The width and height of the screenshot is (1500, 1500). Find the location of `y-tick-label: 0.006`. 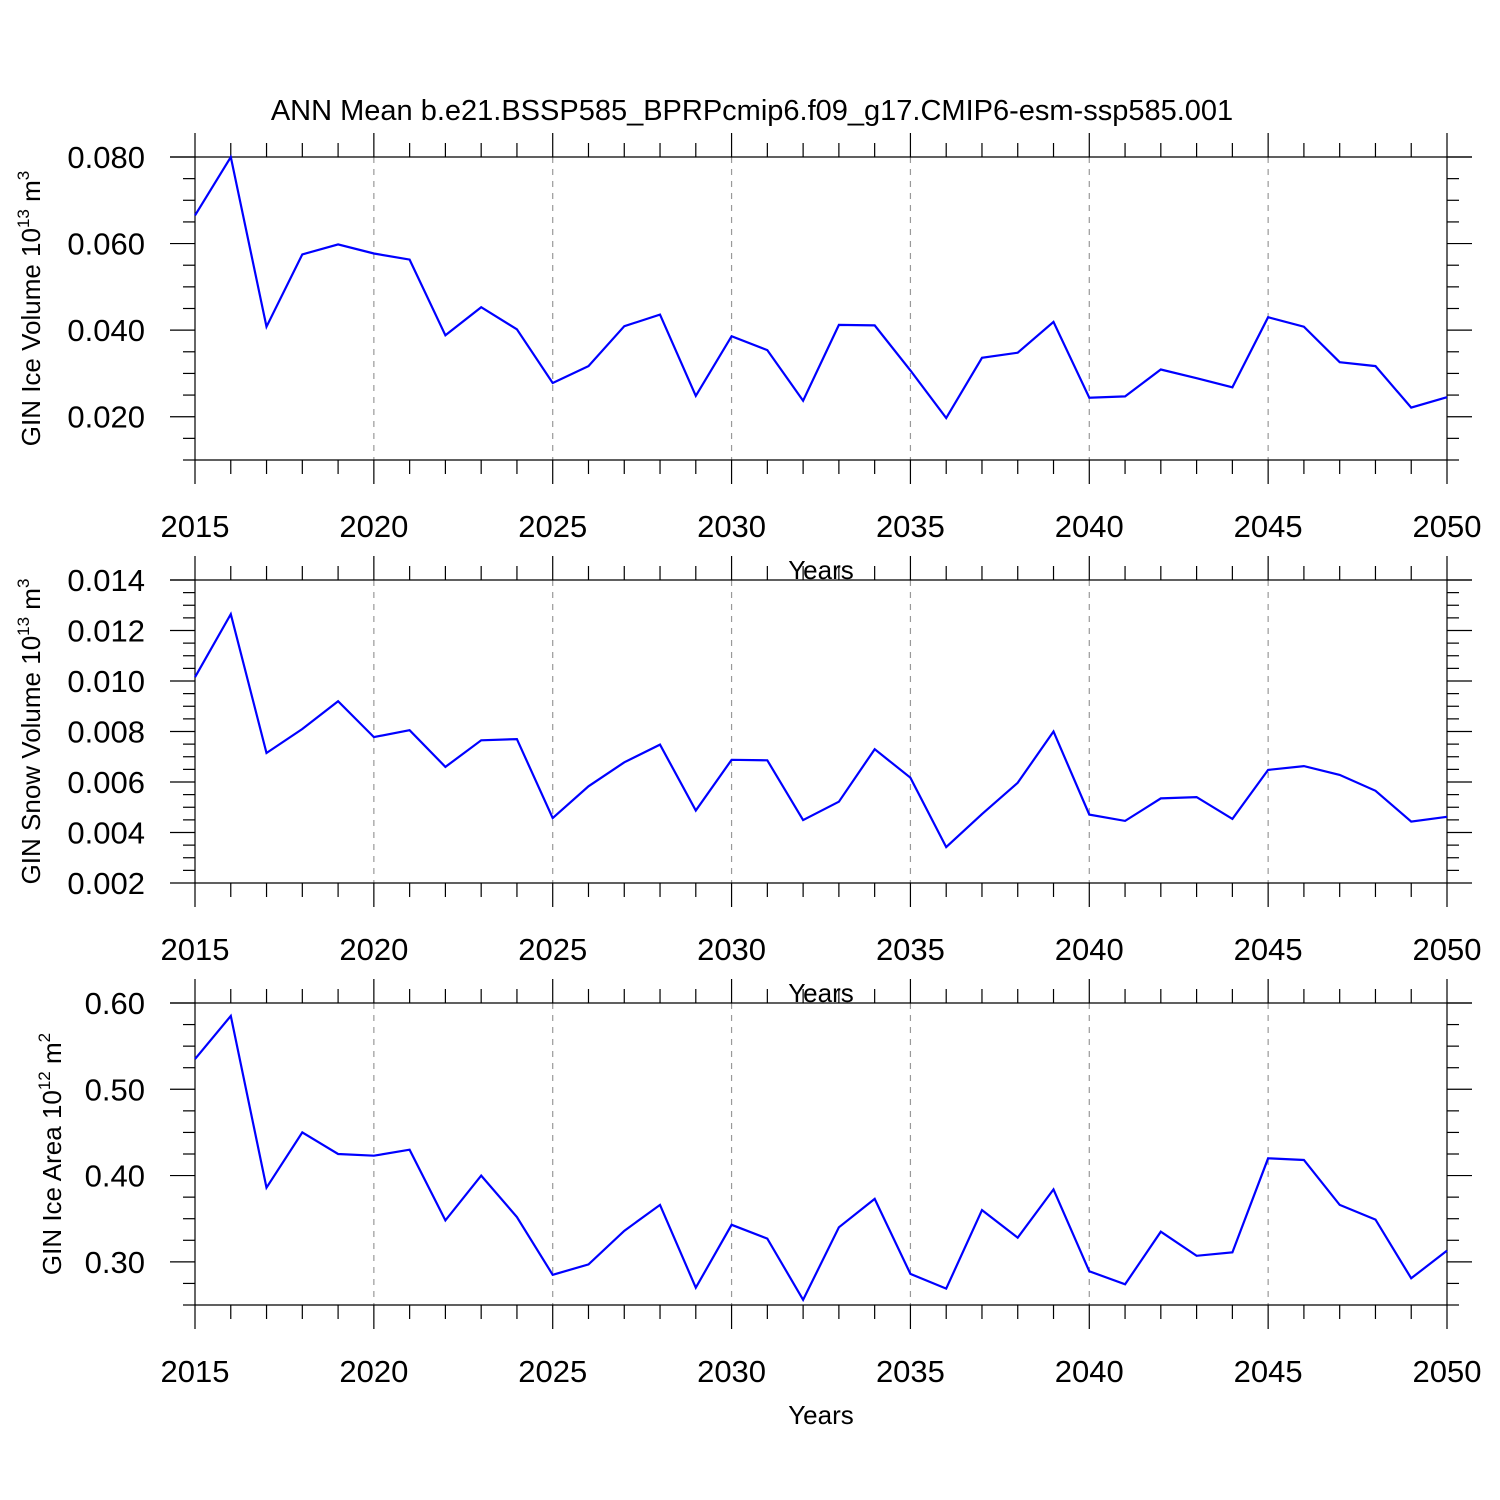

y-tick-label: 0.006 is located at coordinates (106, 782).